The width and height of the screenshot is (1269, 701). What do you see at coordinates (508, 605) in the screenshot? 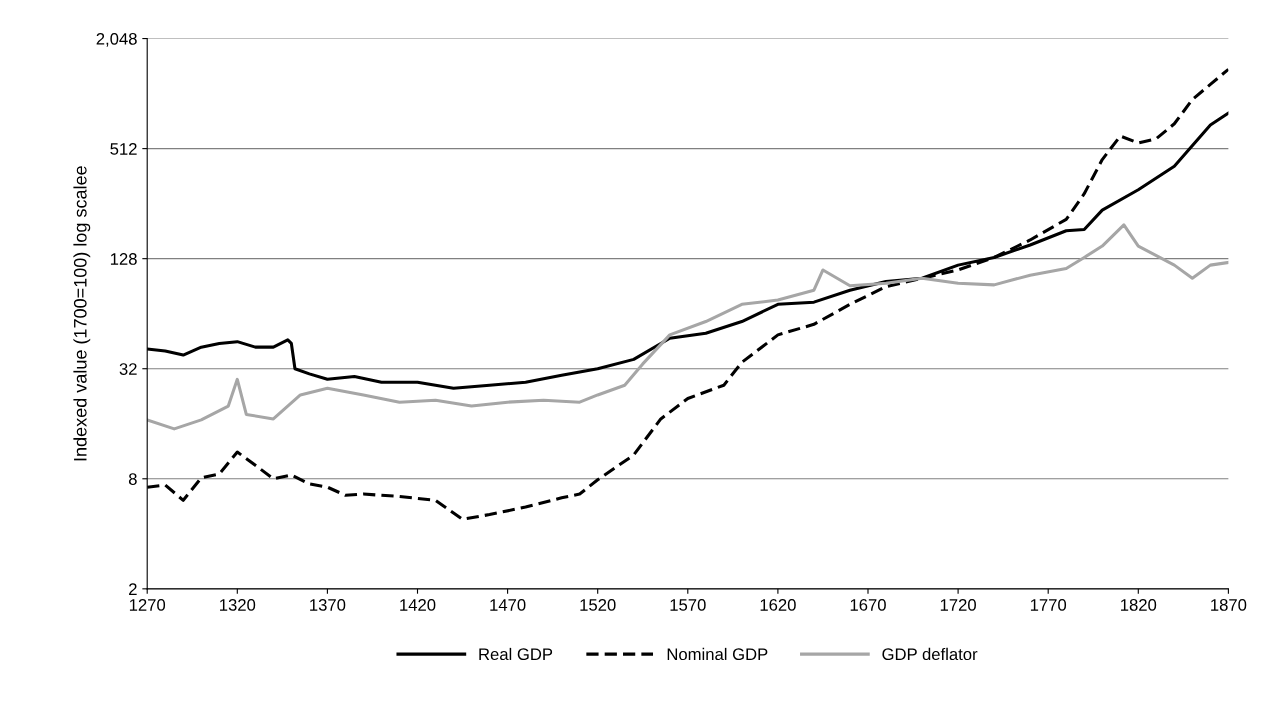
I see `x-tick-label: 1470` at bounding box center [508, 605].